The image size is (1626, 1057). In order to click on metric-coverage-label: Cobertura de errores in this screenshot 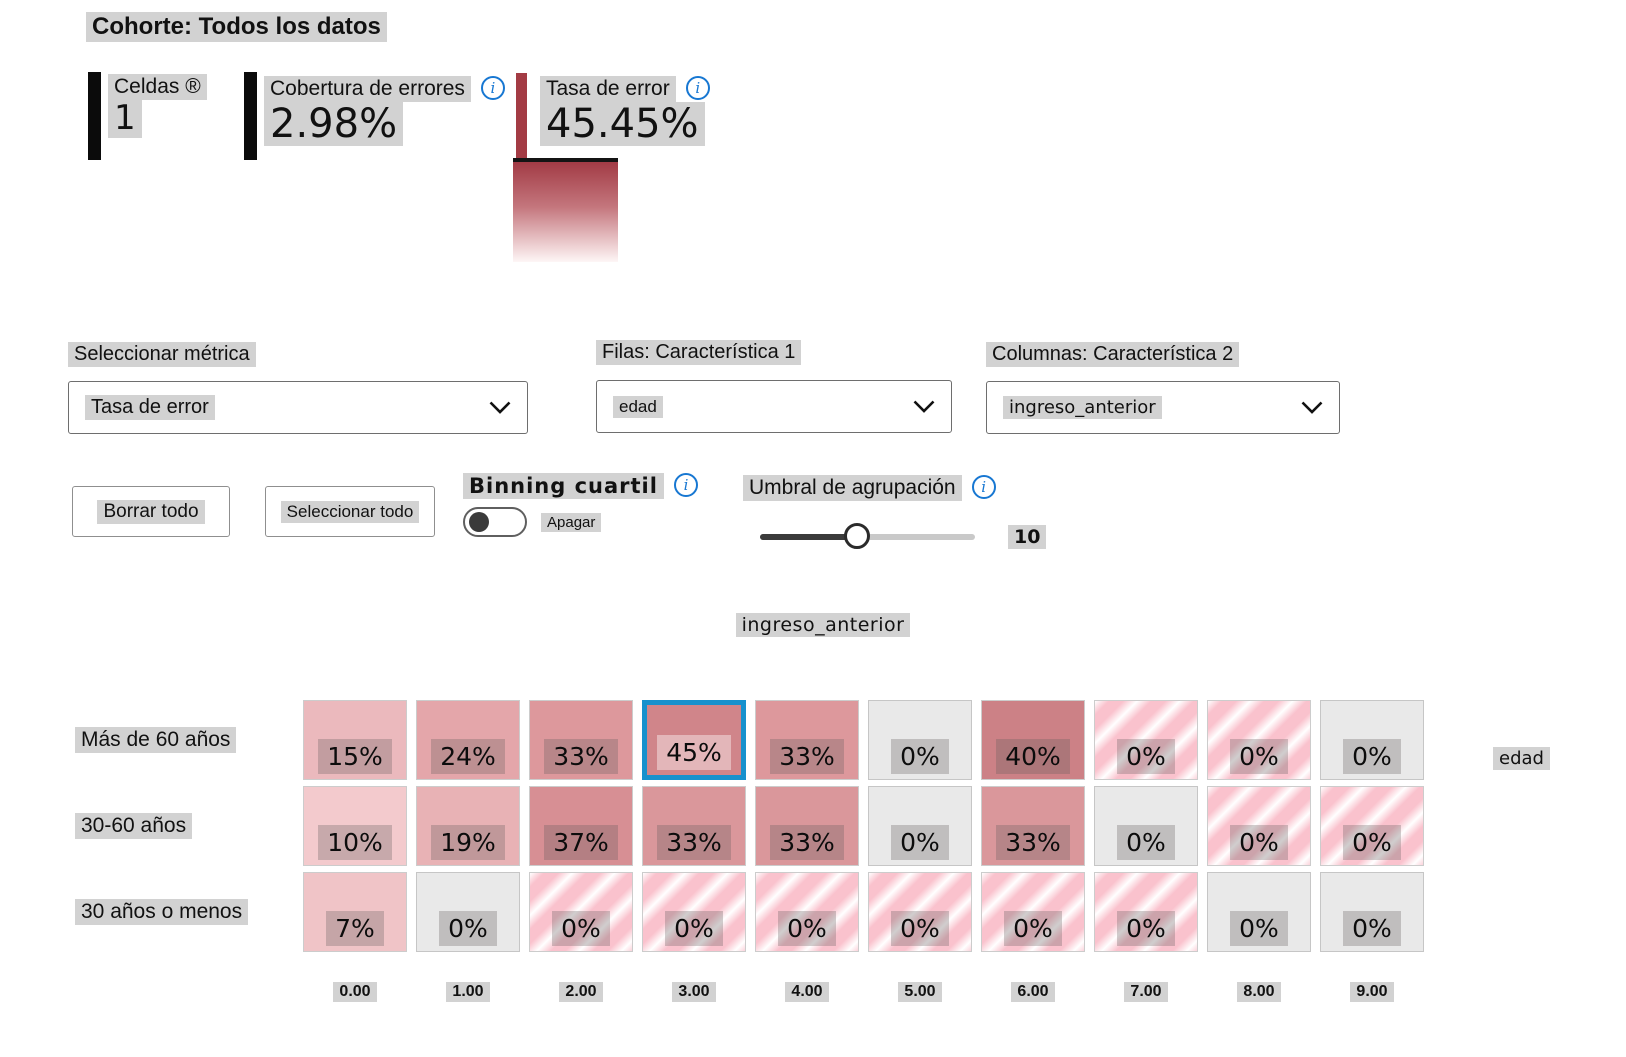, I will do `click(367, 89)`.